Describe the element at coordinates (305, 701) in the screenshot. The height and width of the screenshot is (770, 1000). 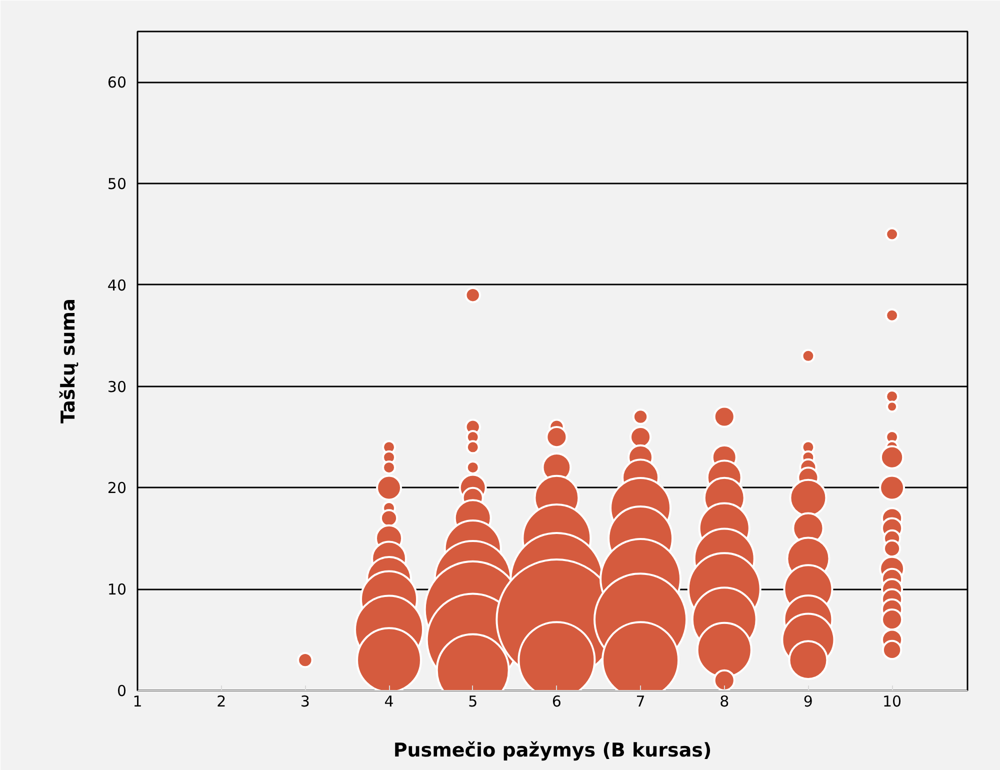
I see `x-tick-label: 3` at that location.